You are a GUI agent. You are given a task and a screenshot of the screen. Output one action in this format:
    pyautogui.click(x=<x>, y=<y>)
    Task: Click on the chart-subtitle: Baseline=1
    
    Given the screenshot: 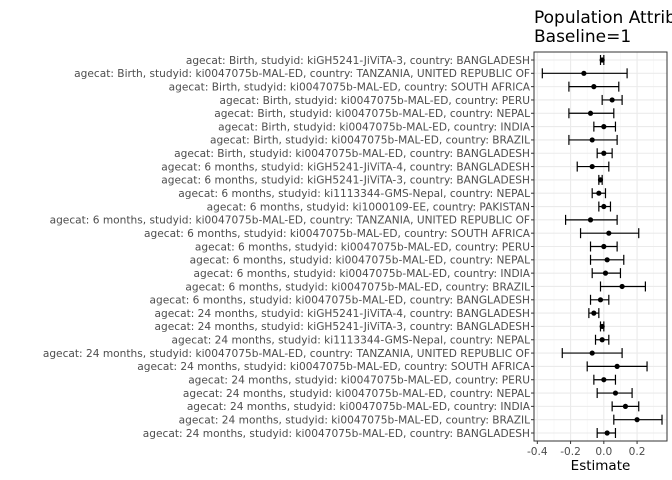 What is the action you would take?
    pyautogui.click(x=582, y=37)
    